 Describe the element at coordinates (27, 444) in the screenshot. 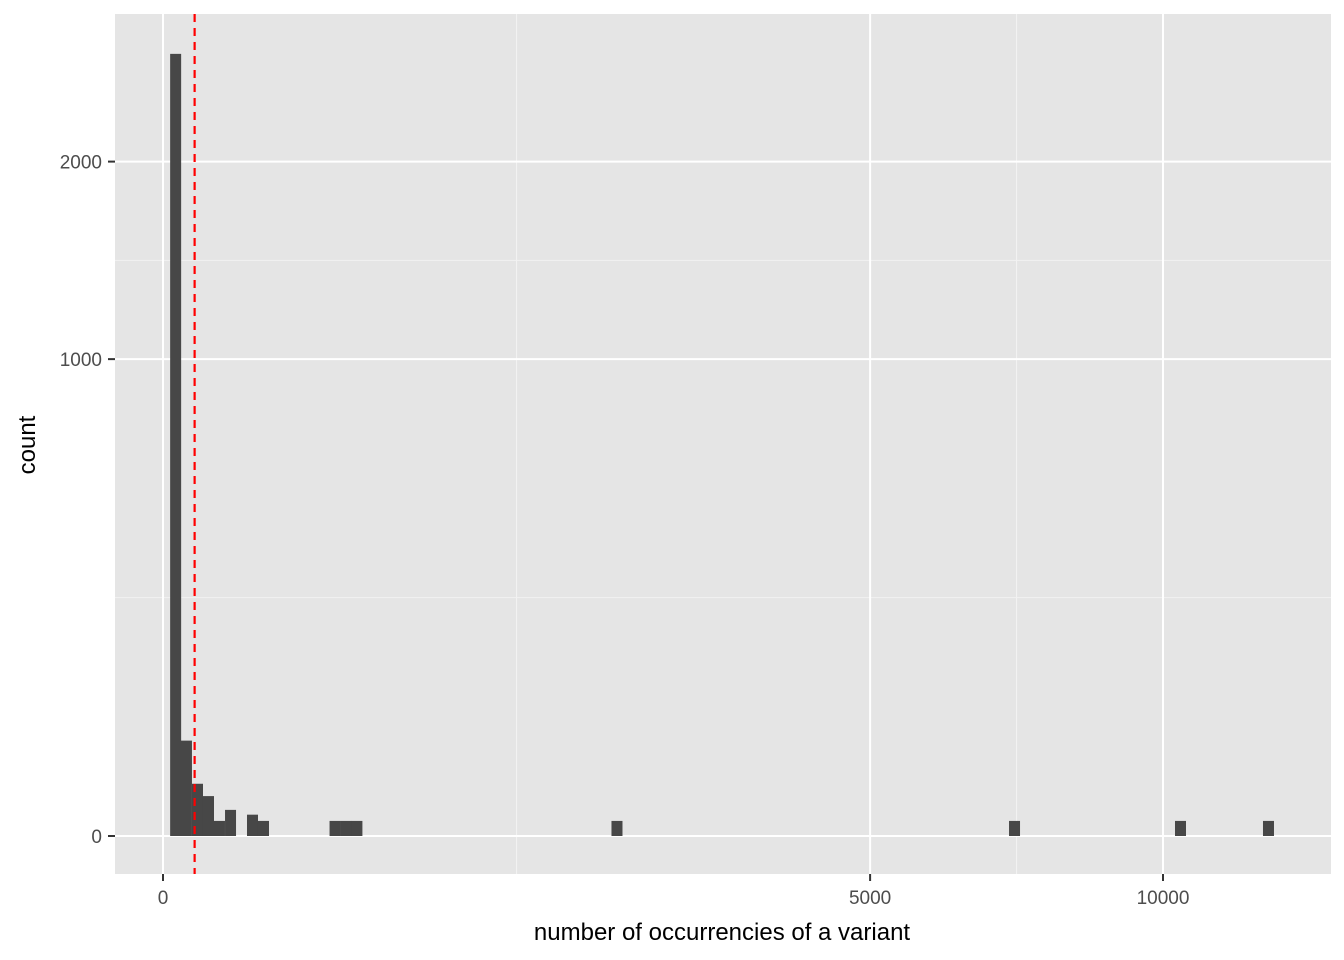

I see `y-axis-title: count` at that location.